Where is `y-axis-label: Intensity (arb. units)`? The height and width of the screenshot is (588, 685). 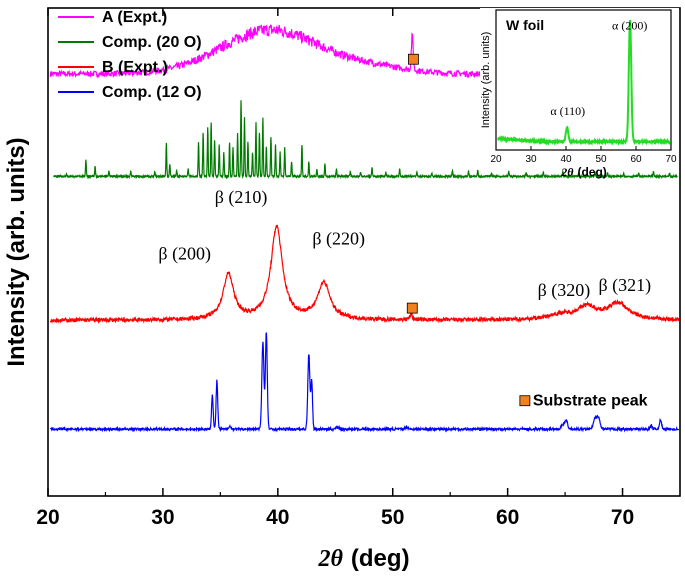 y-axis-label: Intensity (arb. units) is located at coordinates (16, 251).